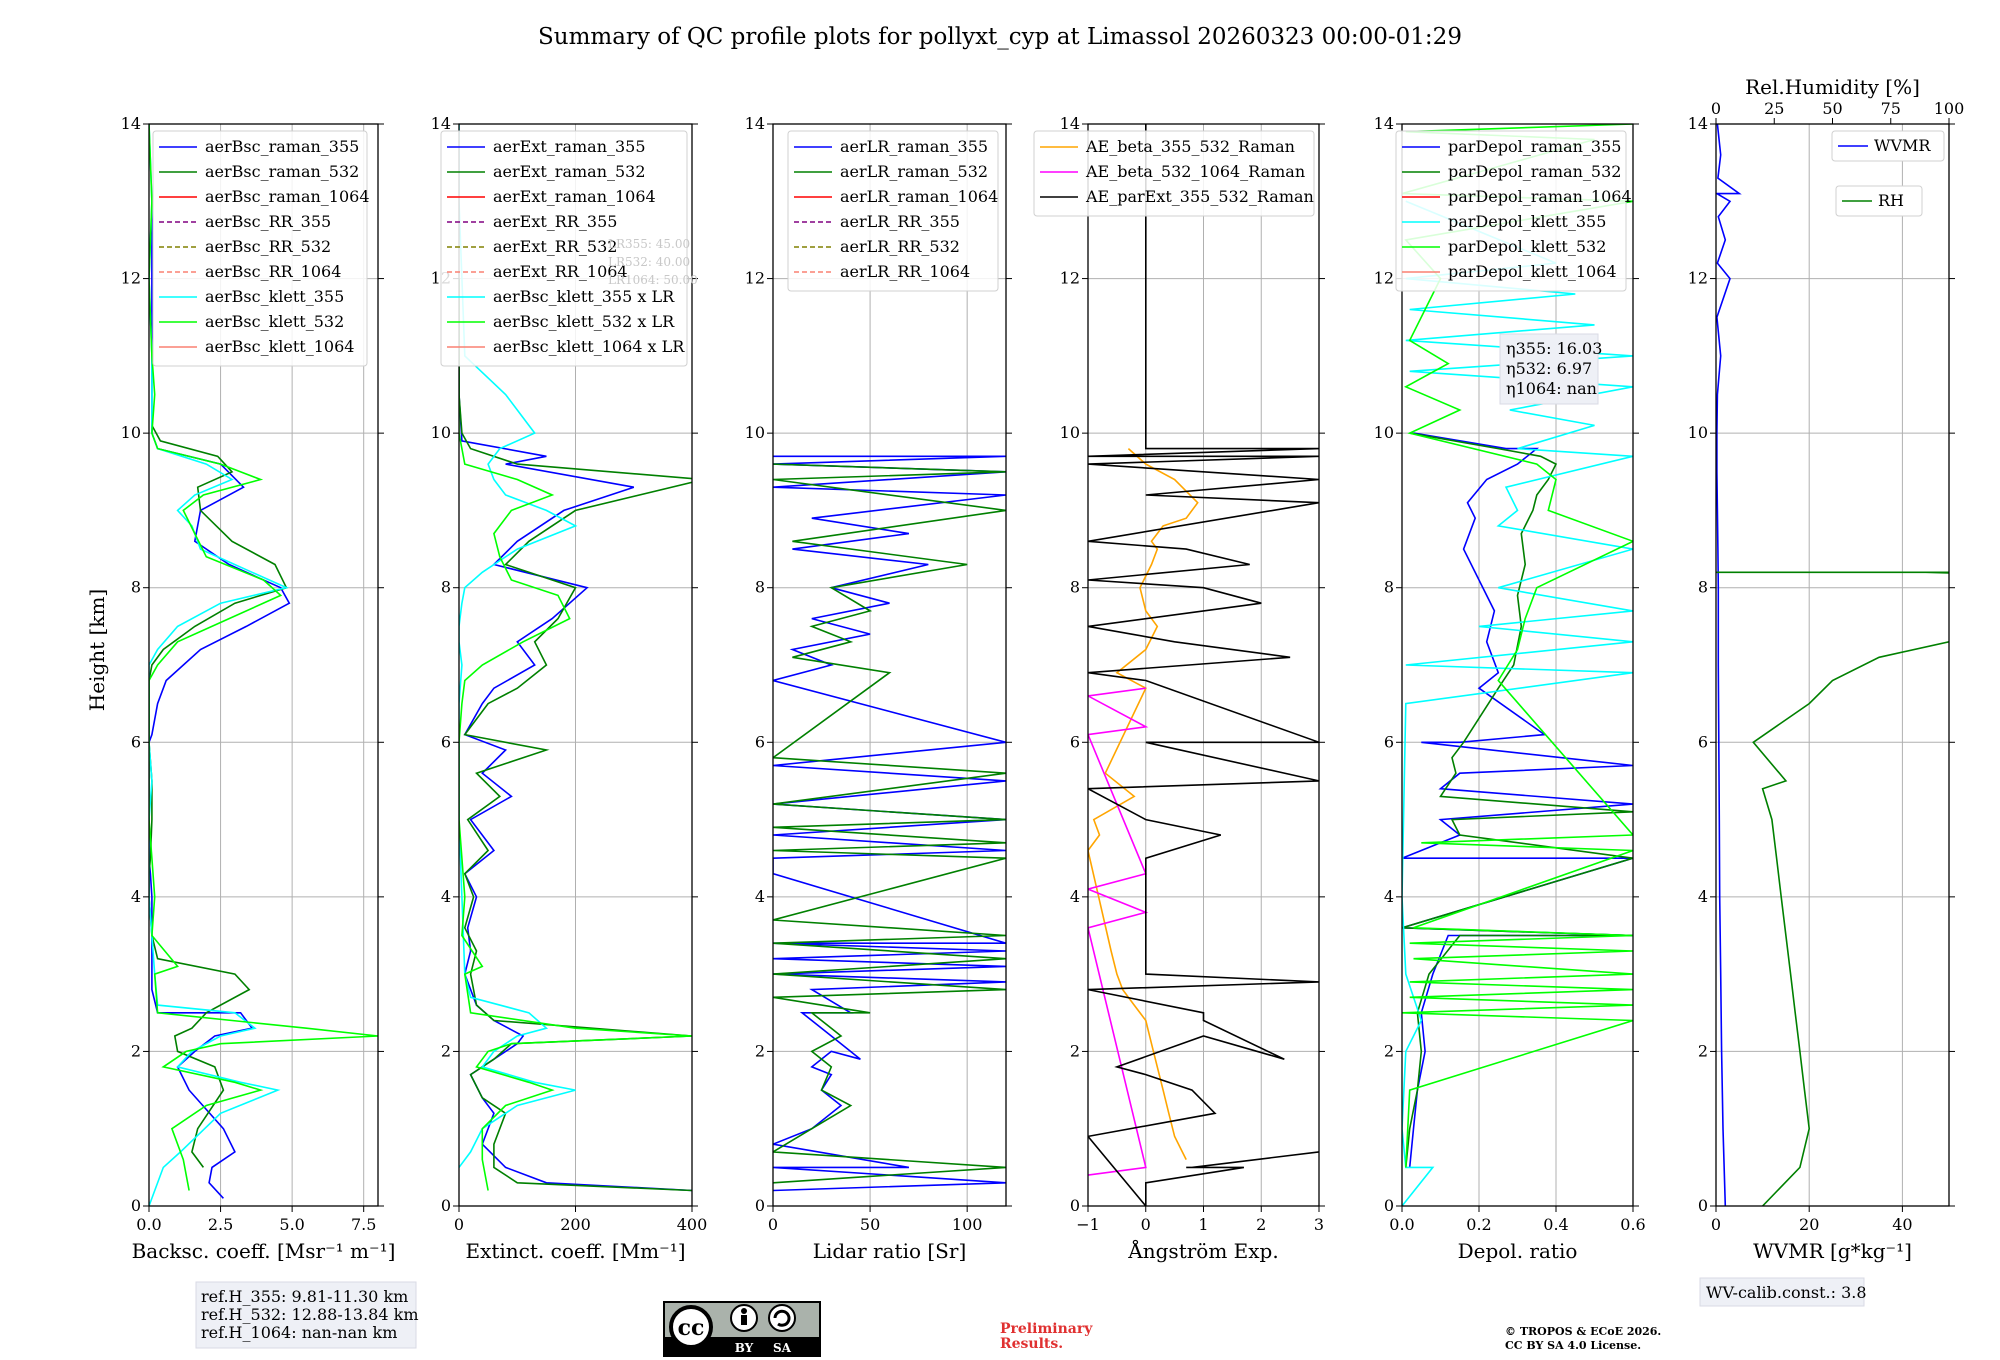 The height and width of the screenshot is (1360, 2000). What do you see at coordinates (1199, 196) in the screenshot?
I see `legend-entry: AE_parExt_355_532_Raman` at bounding box center [1199, 196].